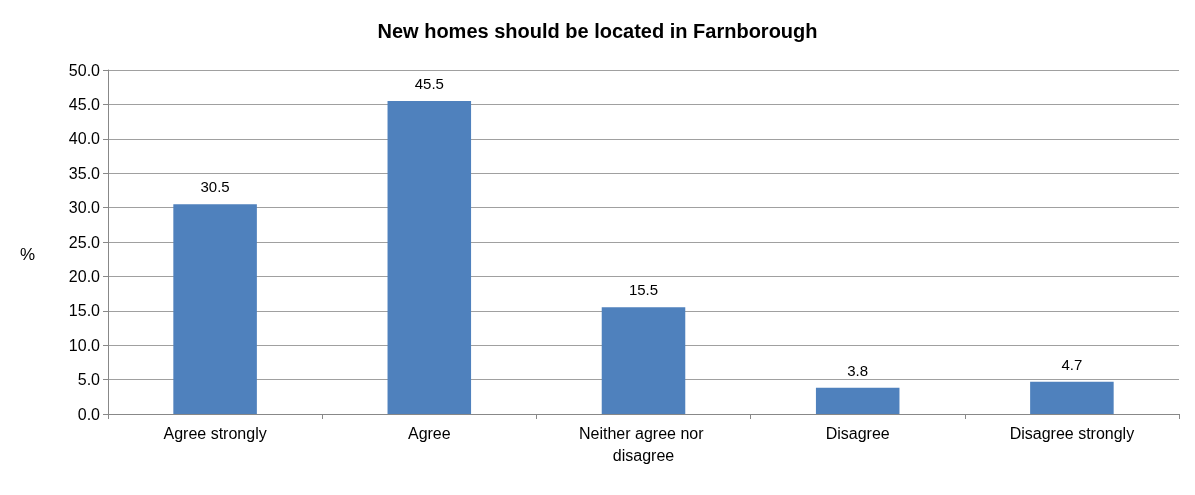  I want to click on x-tick-label: Neither agree nor disagree, so click(643, 444).